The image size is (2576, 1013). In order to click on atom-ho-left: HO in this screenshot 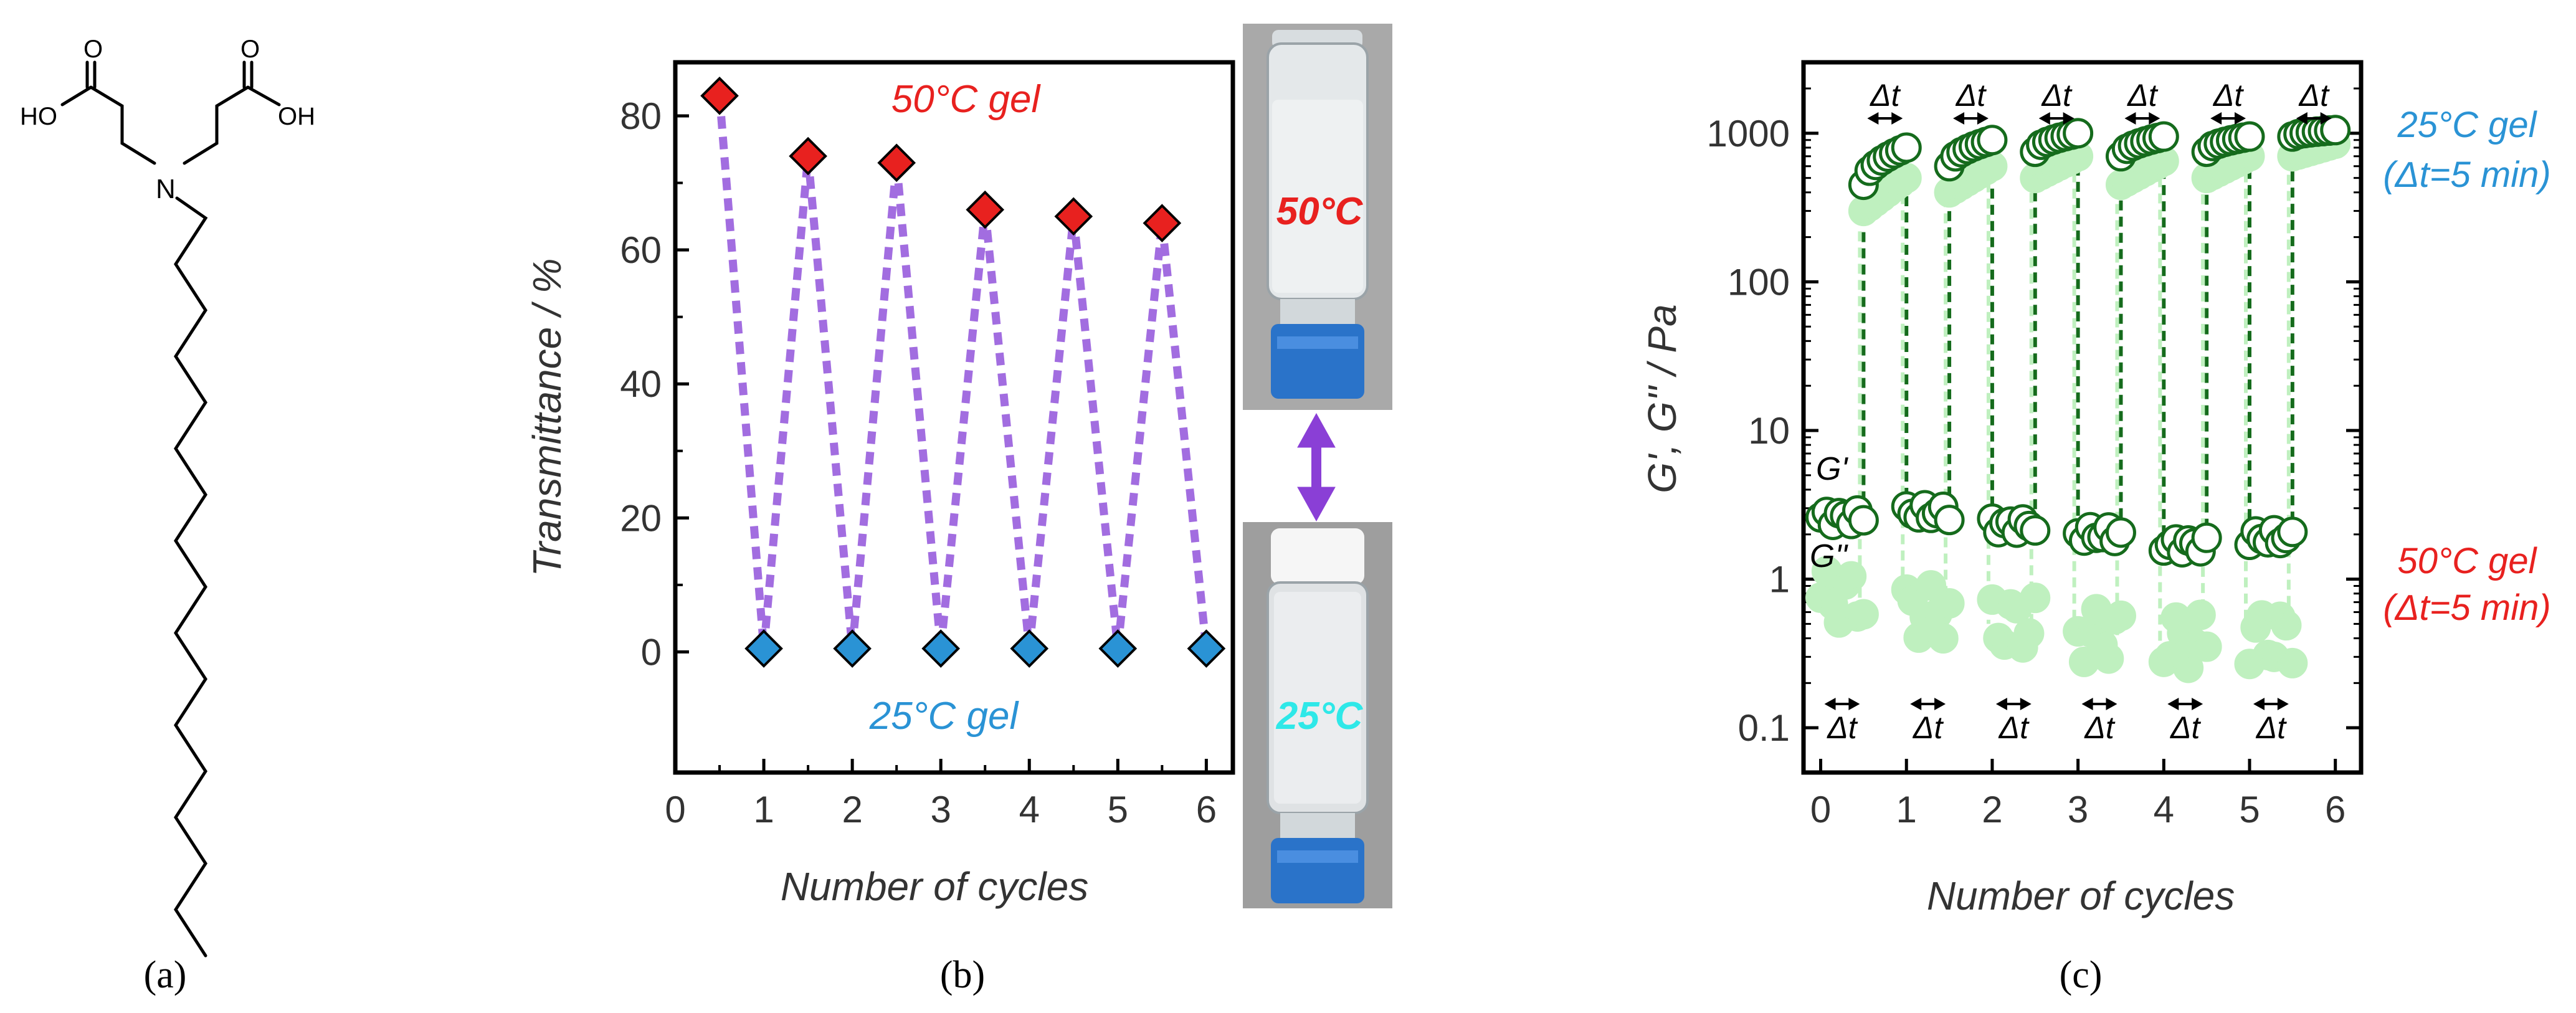, I will do `click(38, 116)`.